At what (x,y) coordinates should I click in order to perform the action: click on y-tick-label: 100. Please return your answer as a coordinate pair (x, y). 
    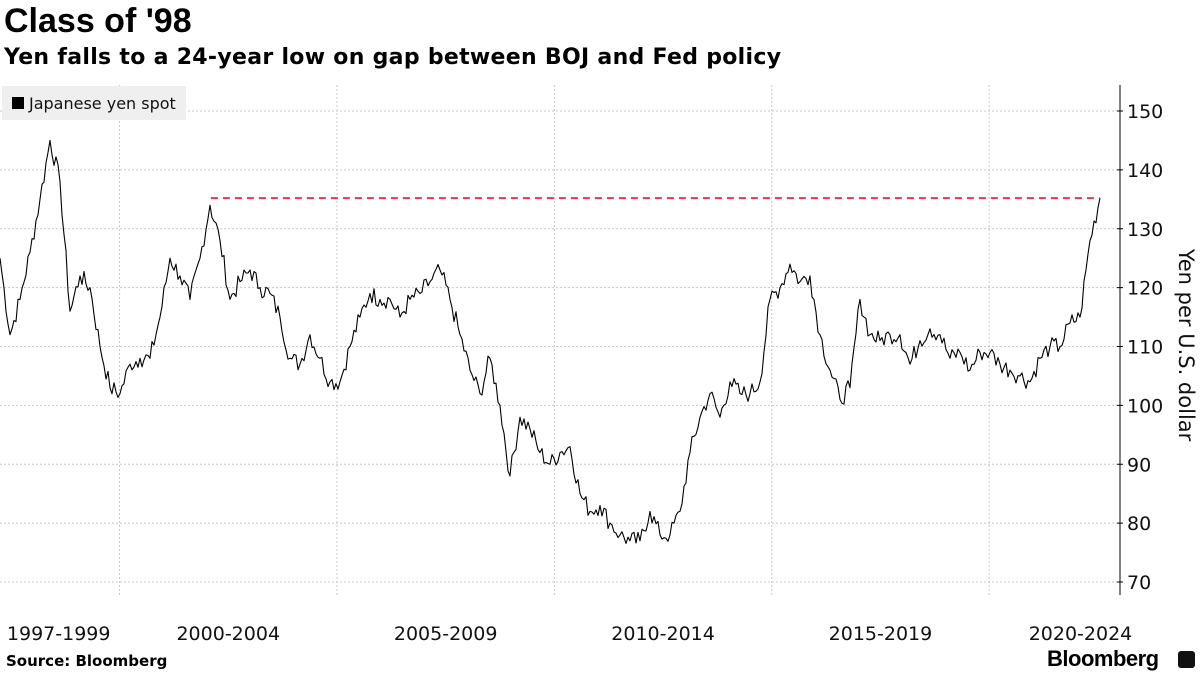
    Looking at the image, I should click on (1145, 406).